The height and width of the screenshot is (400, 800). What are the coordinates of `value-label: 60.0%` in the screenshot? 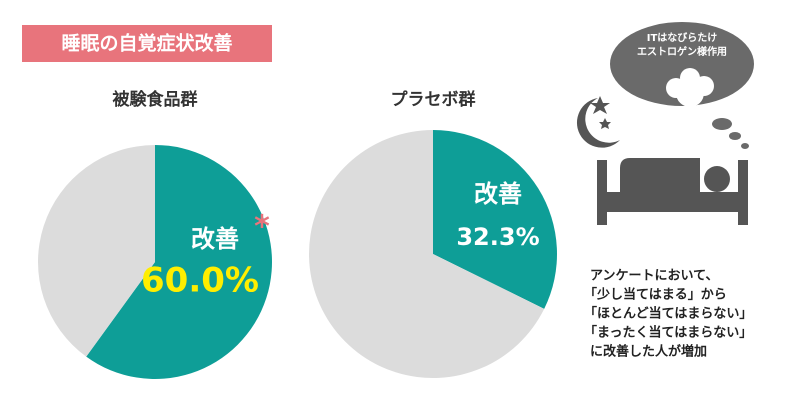 It's located at (200, 281).